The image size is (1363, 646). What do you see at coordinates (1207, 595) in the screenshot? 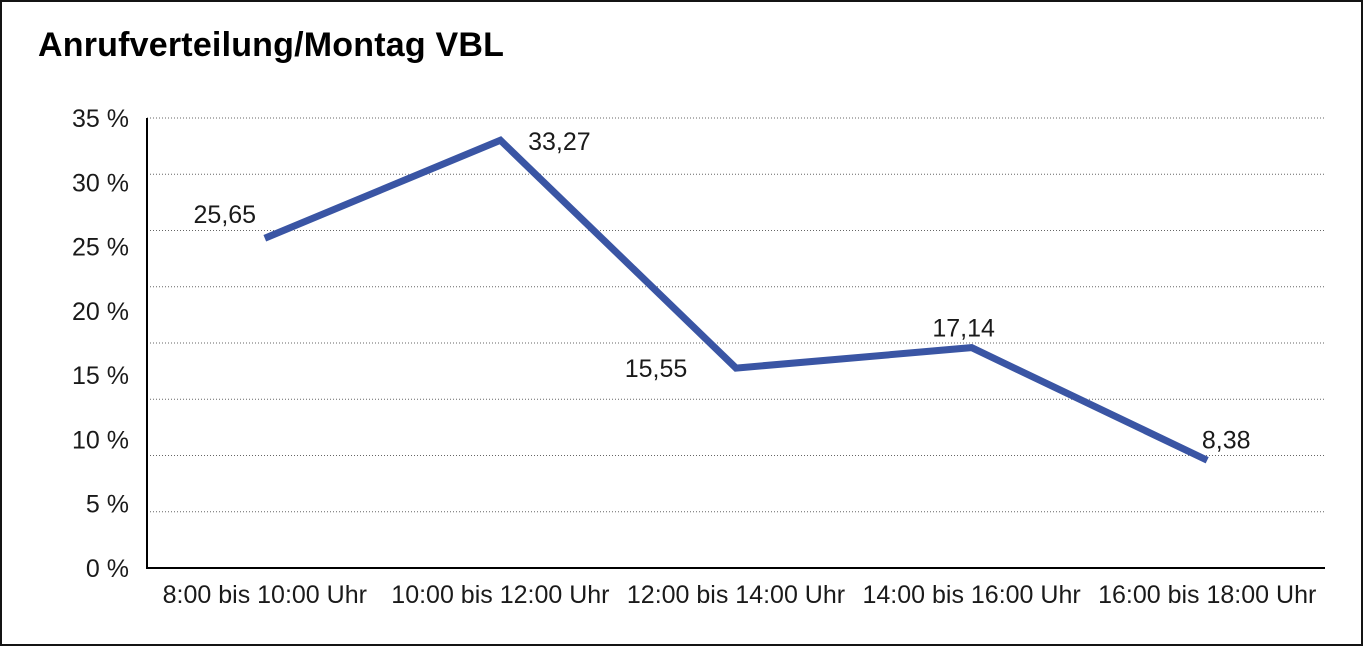
I see `x-category-label: 16:00 bis 18:00 Uhr` at bounding box center [1207, 595].